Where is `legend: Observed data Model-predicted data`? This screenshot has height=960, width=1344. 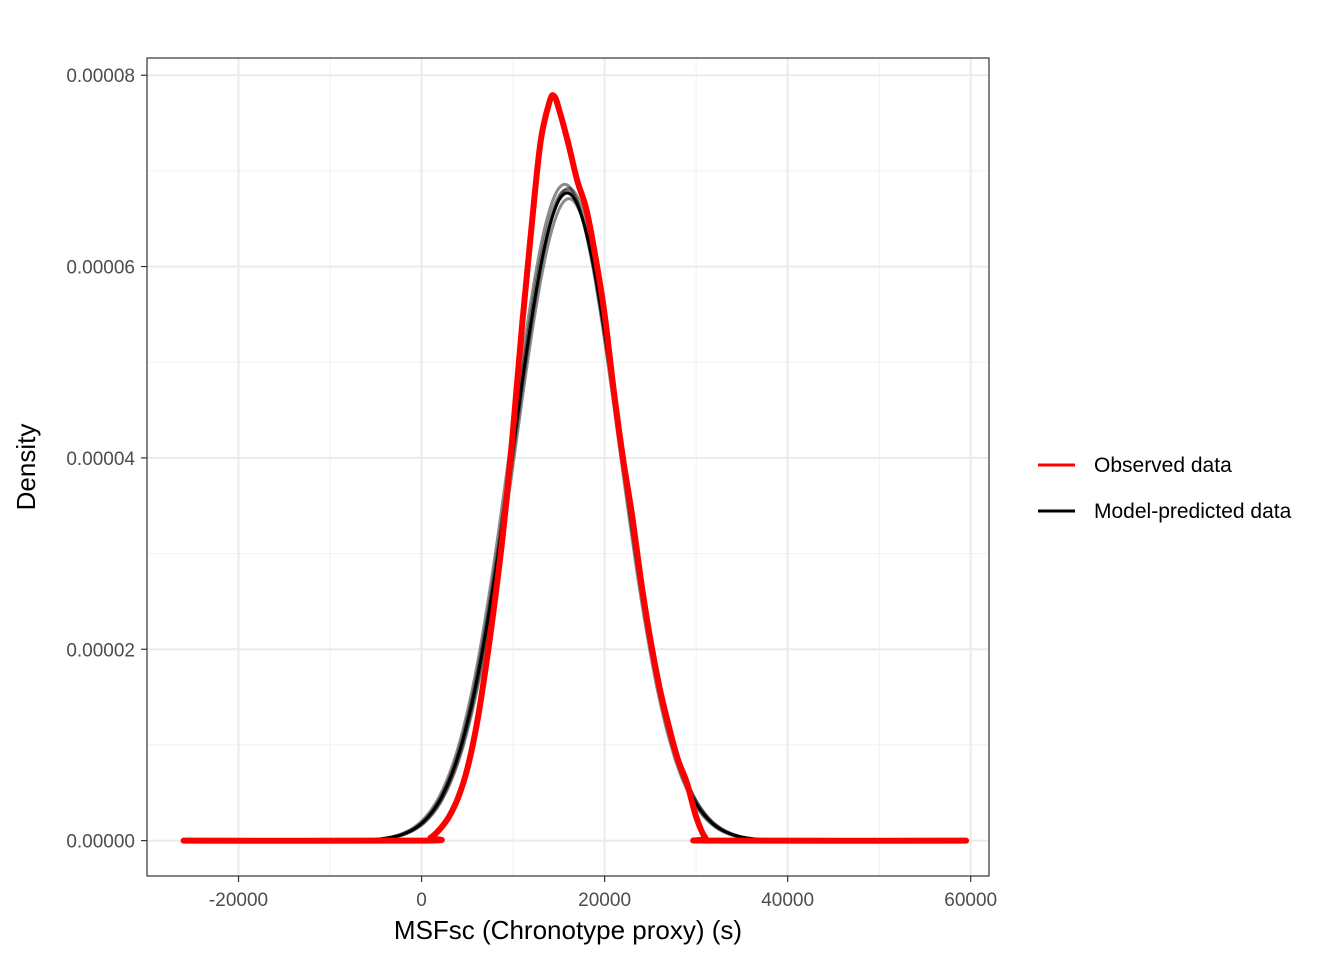 legend: Observed data Model-predicted data is located at coordinates (1165, 488).